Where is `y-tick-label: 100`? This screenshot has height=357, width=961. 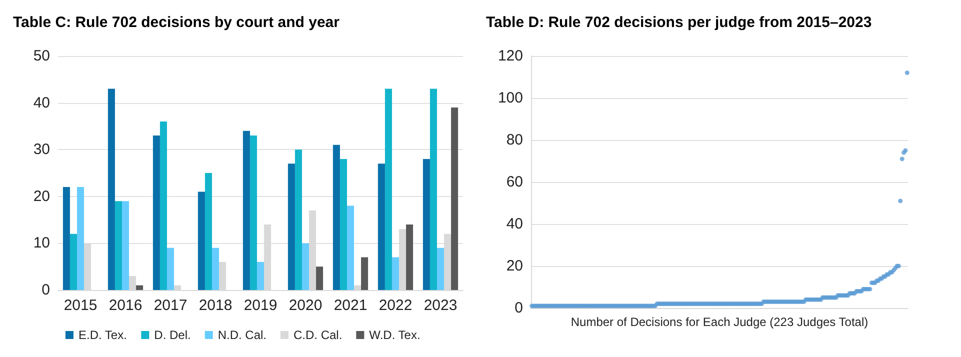
y-tick-label: 100 is located at coordinates (510, 98).